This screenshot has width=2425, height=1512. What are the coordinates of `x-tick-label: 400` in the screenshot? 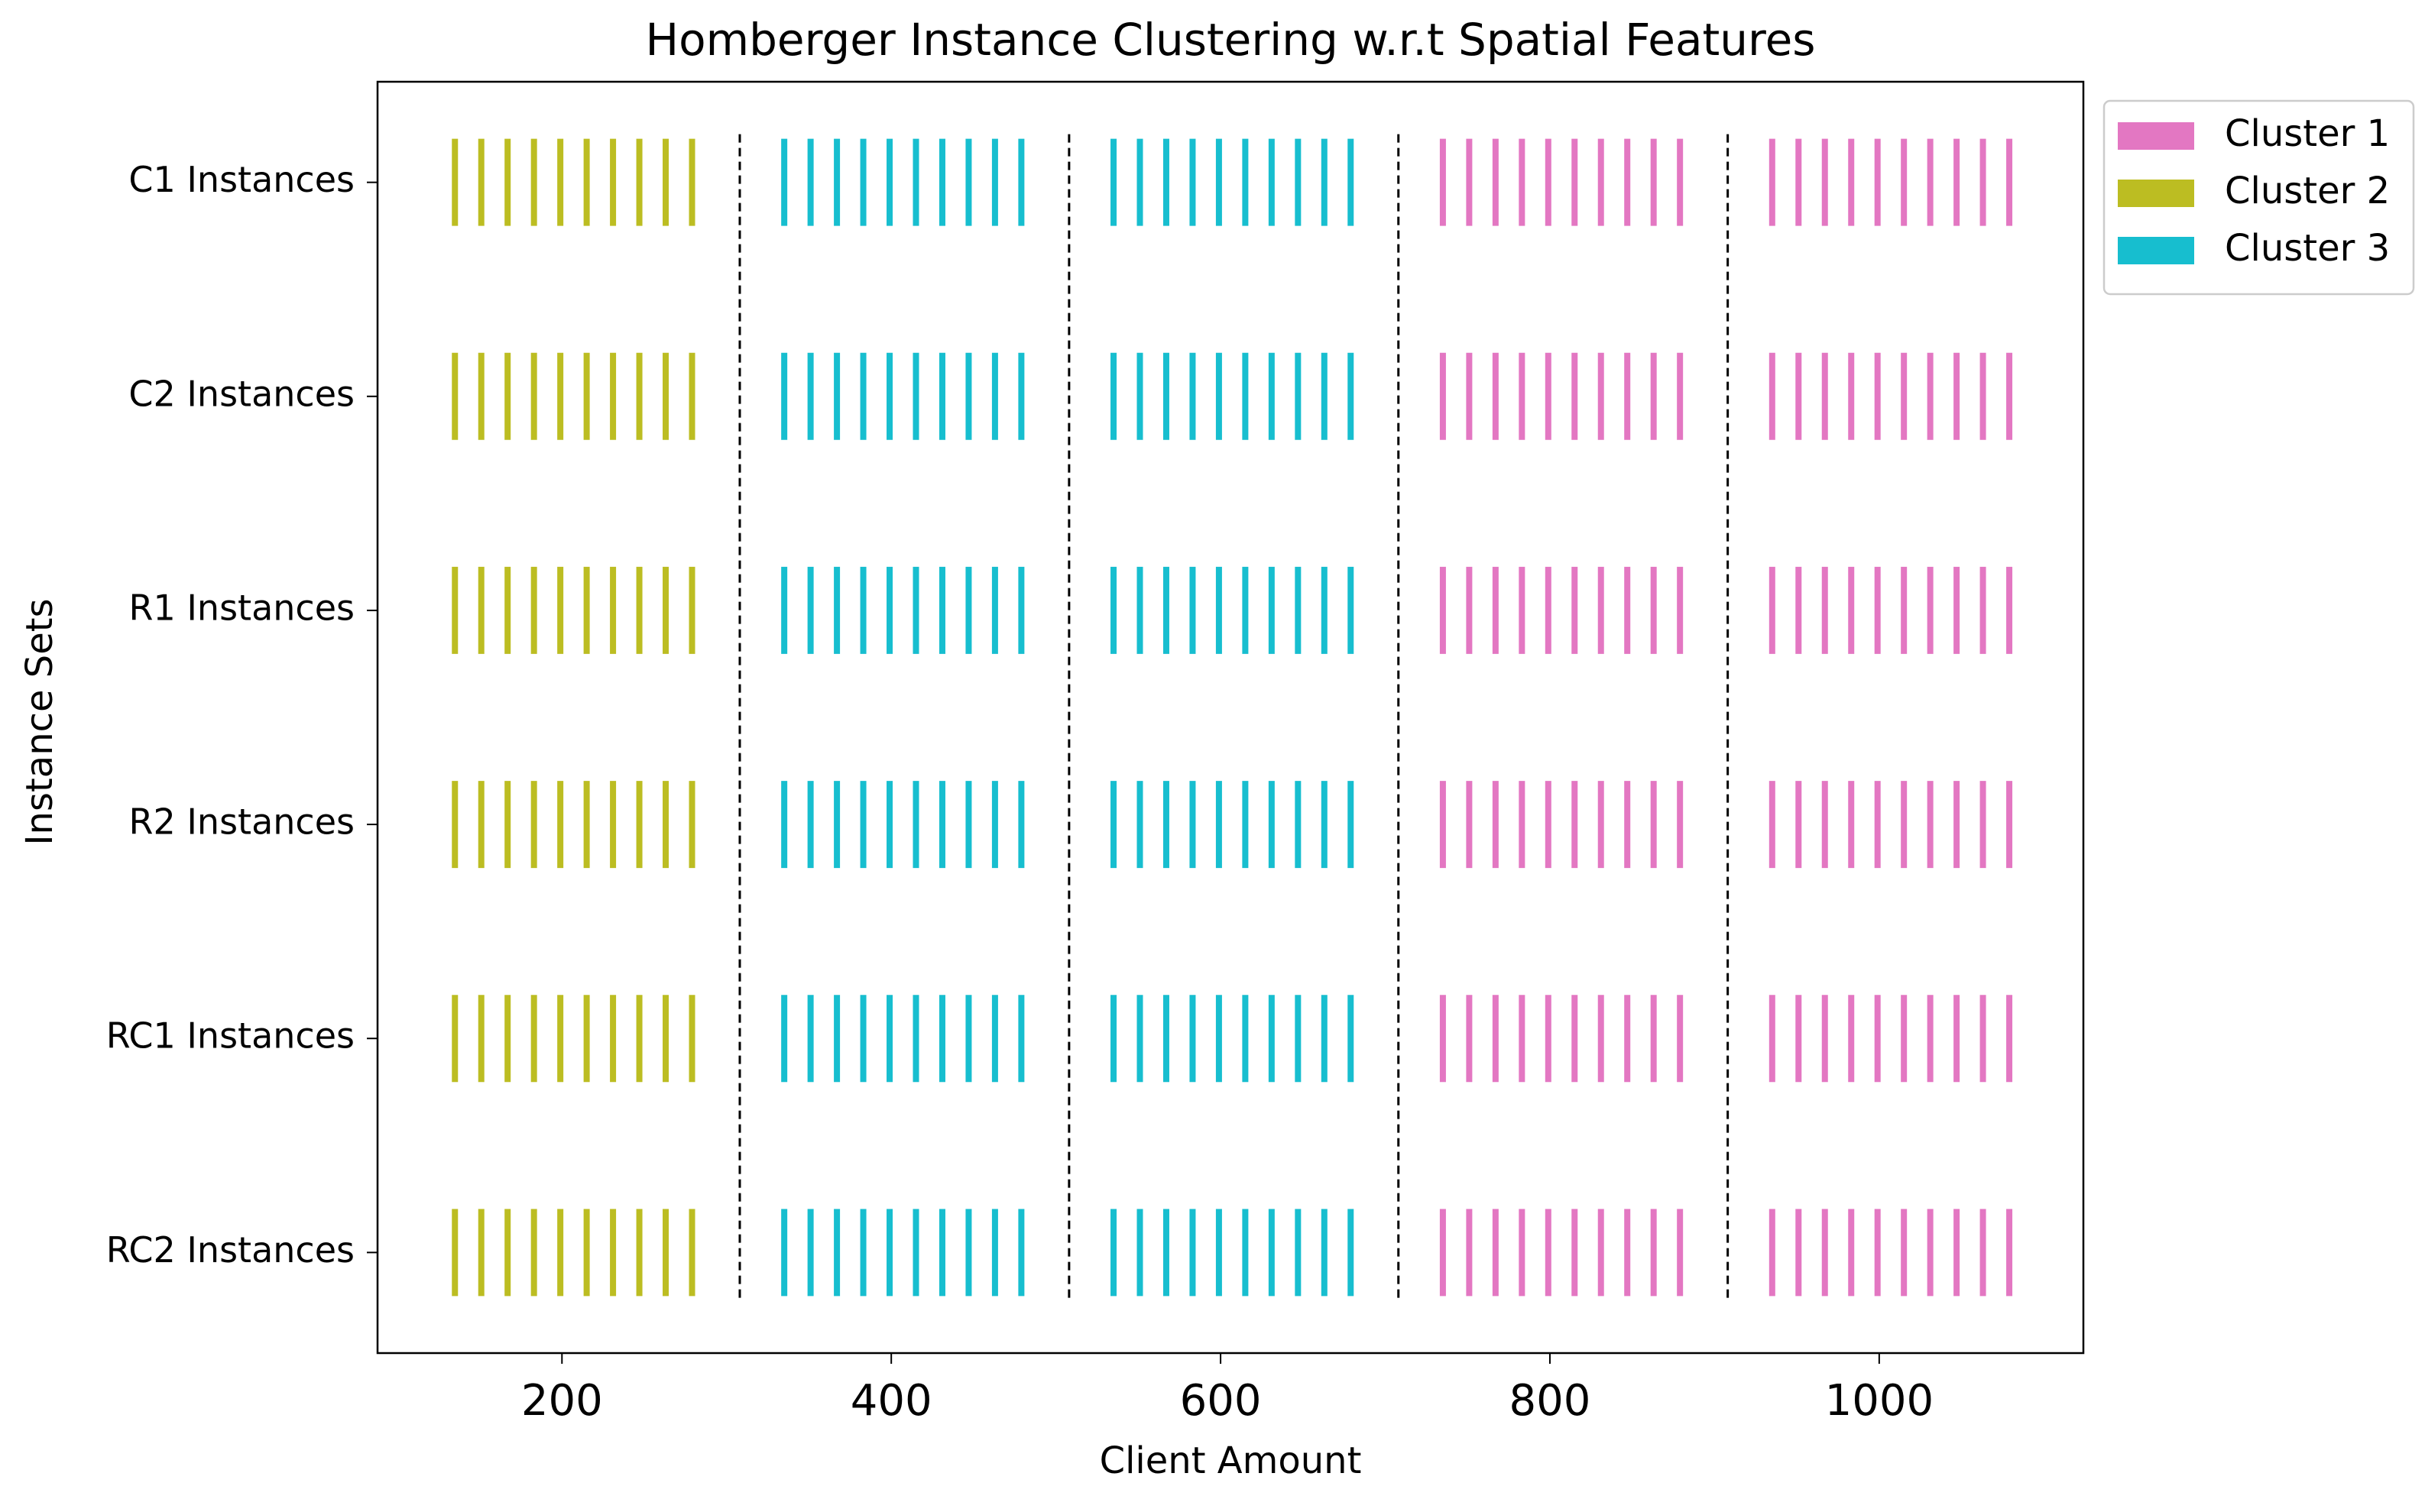 It's located at (892, 1401).